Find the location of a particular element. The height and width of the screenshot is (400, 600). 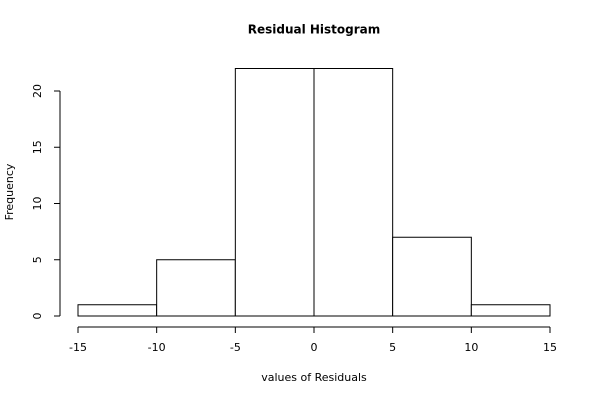

y-tick-label: 5 is located at coordinates (37, 259).